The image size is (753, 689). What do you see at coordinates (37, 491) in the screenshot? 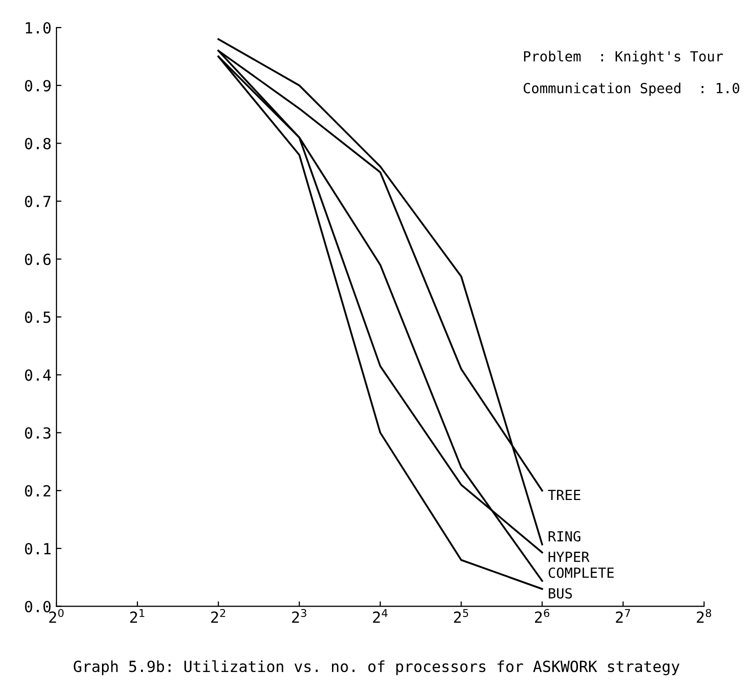
I see `y-tick-label: 0.2` at bounding box center [37, 491].